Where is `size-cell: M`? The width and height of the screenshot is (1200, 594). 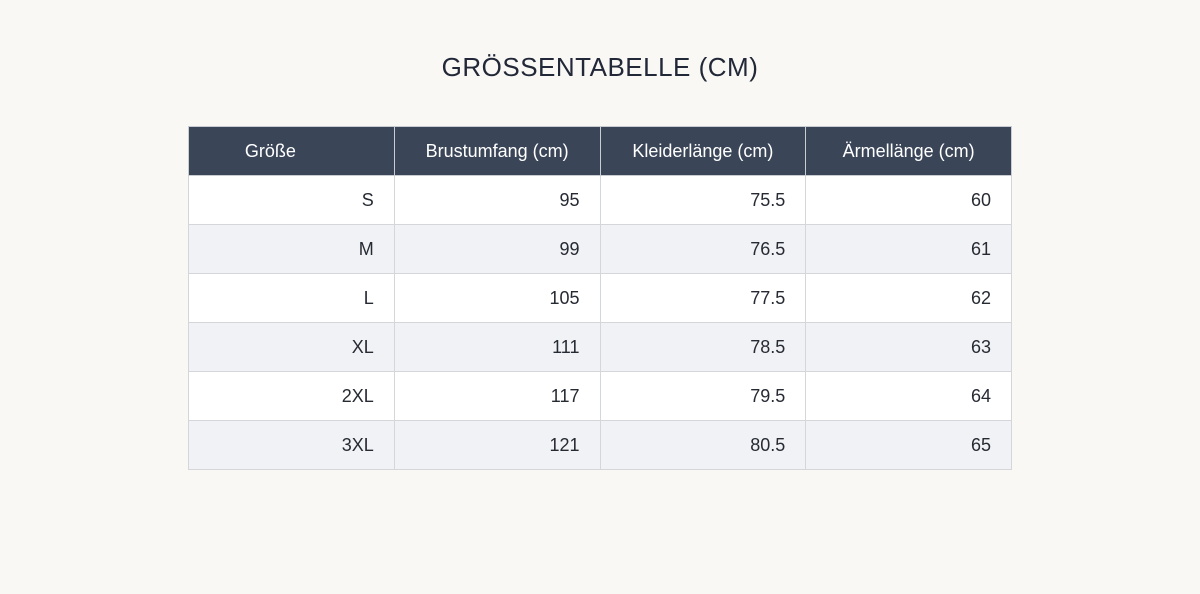 size-cell: M is located at coordinates (291, 249).